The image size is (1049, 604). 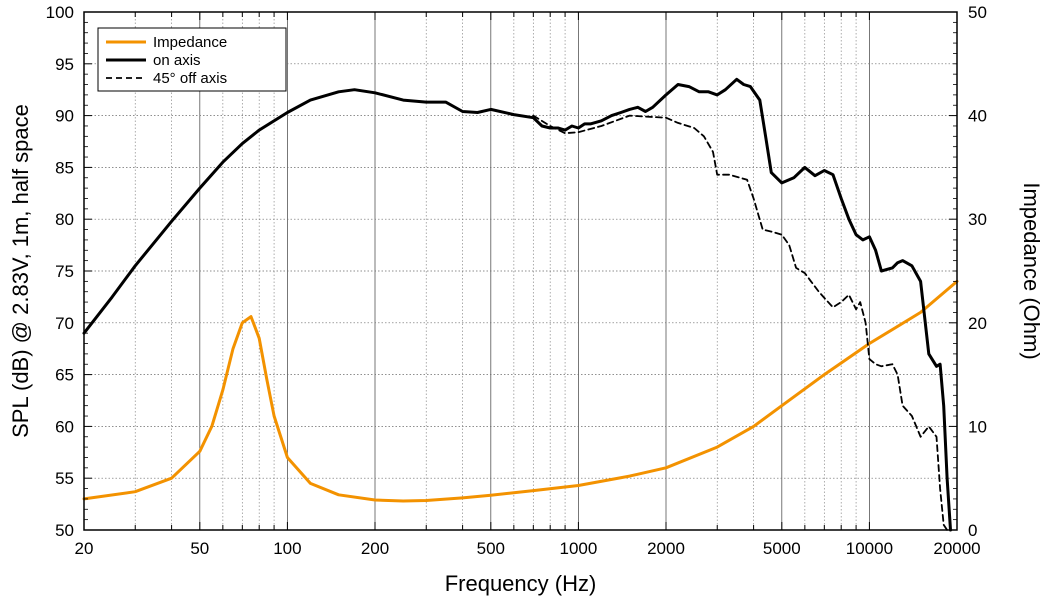 I want to click on y-right-tick-label: 40, so click(x=977, y=116).